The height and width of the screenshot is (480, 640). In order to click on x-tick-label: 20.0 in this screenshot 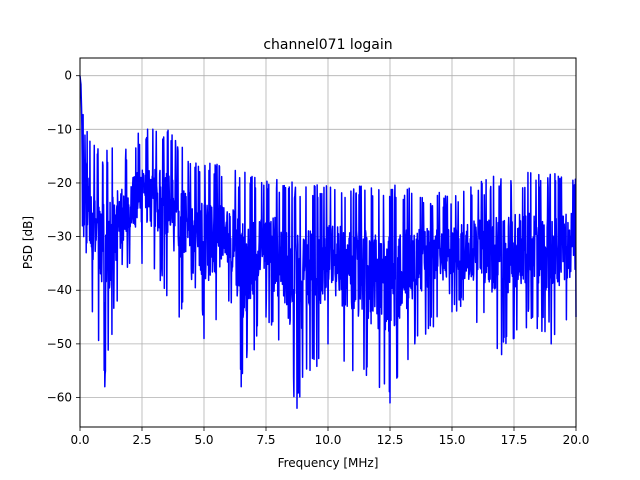, I will do `click(576, 440)`.